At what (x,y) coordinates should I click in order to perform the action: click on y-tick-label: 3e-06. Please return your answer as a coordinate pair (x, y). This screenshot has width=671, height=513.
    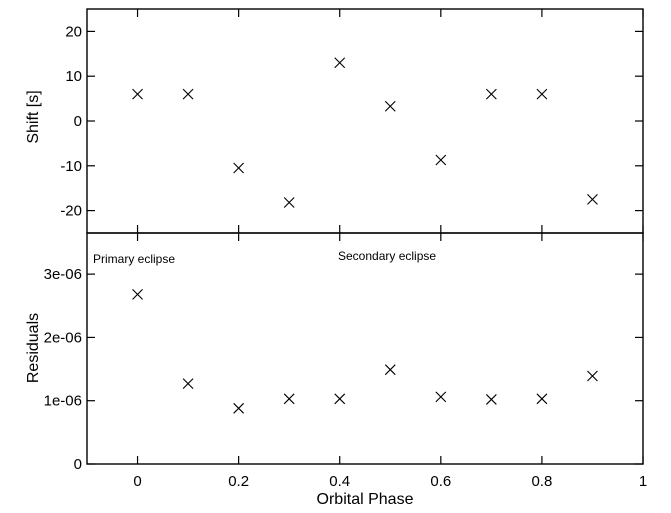
    Looking at the image, I should click on (63, 274).